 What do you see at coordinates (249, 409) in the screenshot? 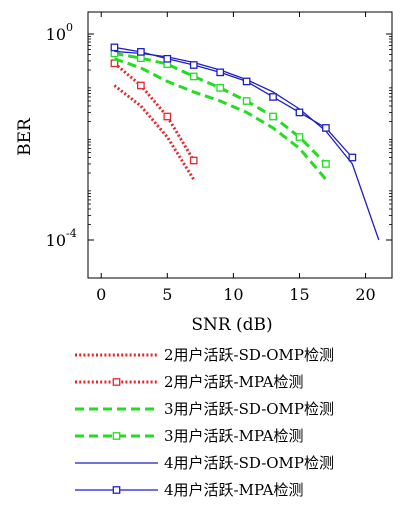
I see `legend-label: 3用户活跃-SD-OMP检测` at bounding box center [249, 409].